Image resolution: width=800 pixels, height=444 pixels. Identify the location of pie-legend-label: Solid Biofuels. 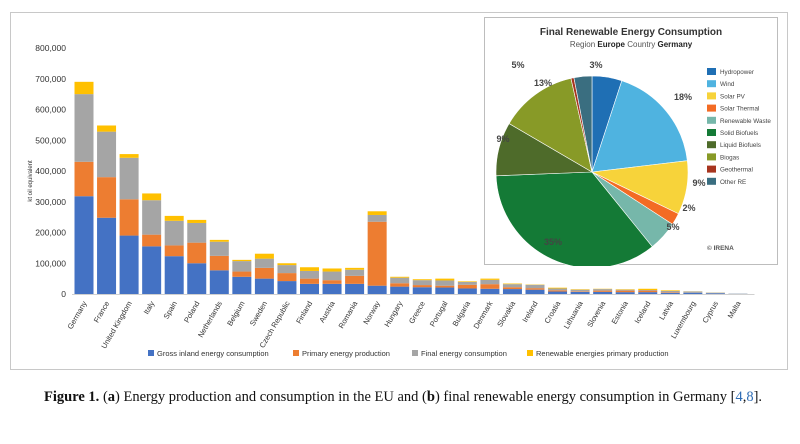
(739, 133).